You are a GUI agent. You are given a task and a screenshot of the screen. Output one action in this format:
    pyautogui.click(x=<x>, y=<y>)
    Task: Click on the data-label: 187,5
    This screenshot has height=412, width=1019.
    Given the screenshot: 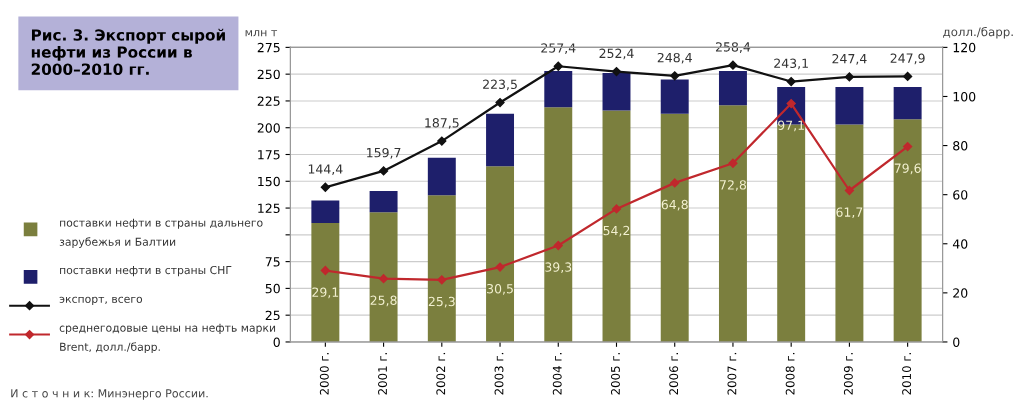 What is the action you would take?
    pyautogui.click(x=442, y=123)
    